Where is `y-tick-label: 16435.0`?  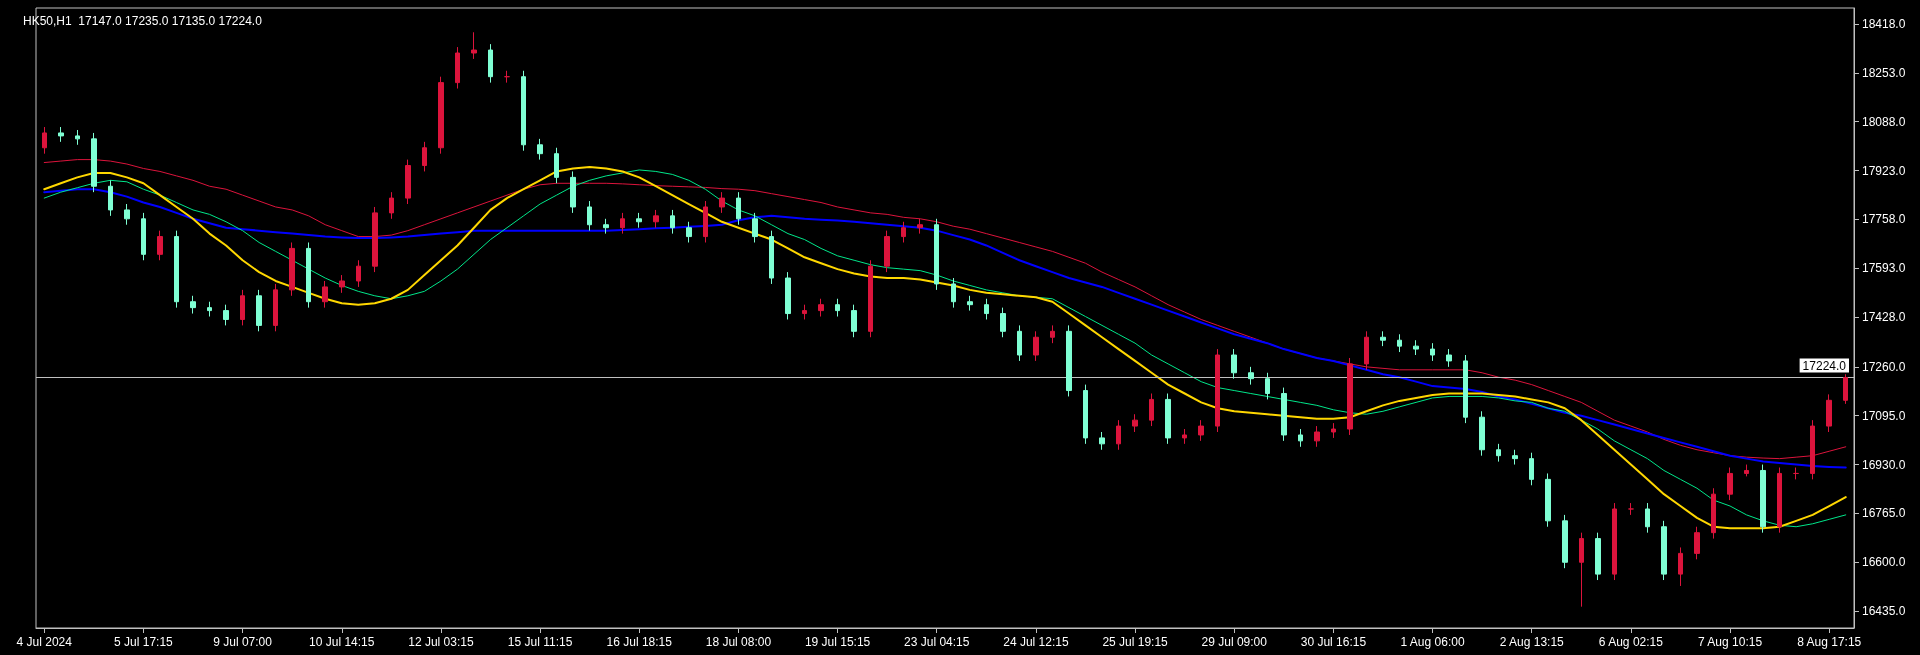
y-tick-label: 16435.0 is located at coordinates (1884, 611).